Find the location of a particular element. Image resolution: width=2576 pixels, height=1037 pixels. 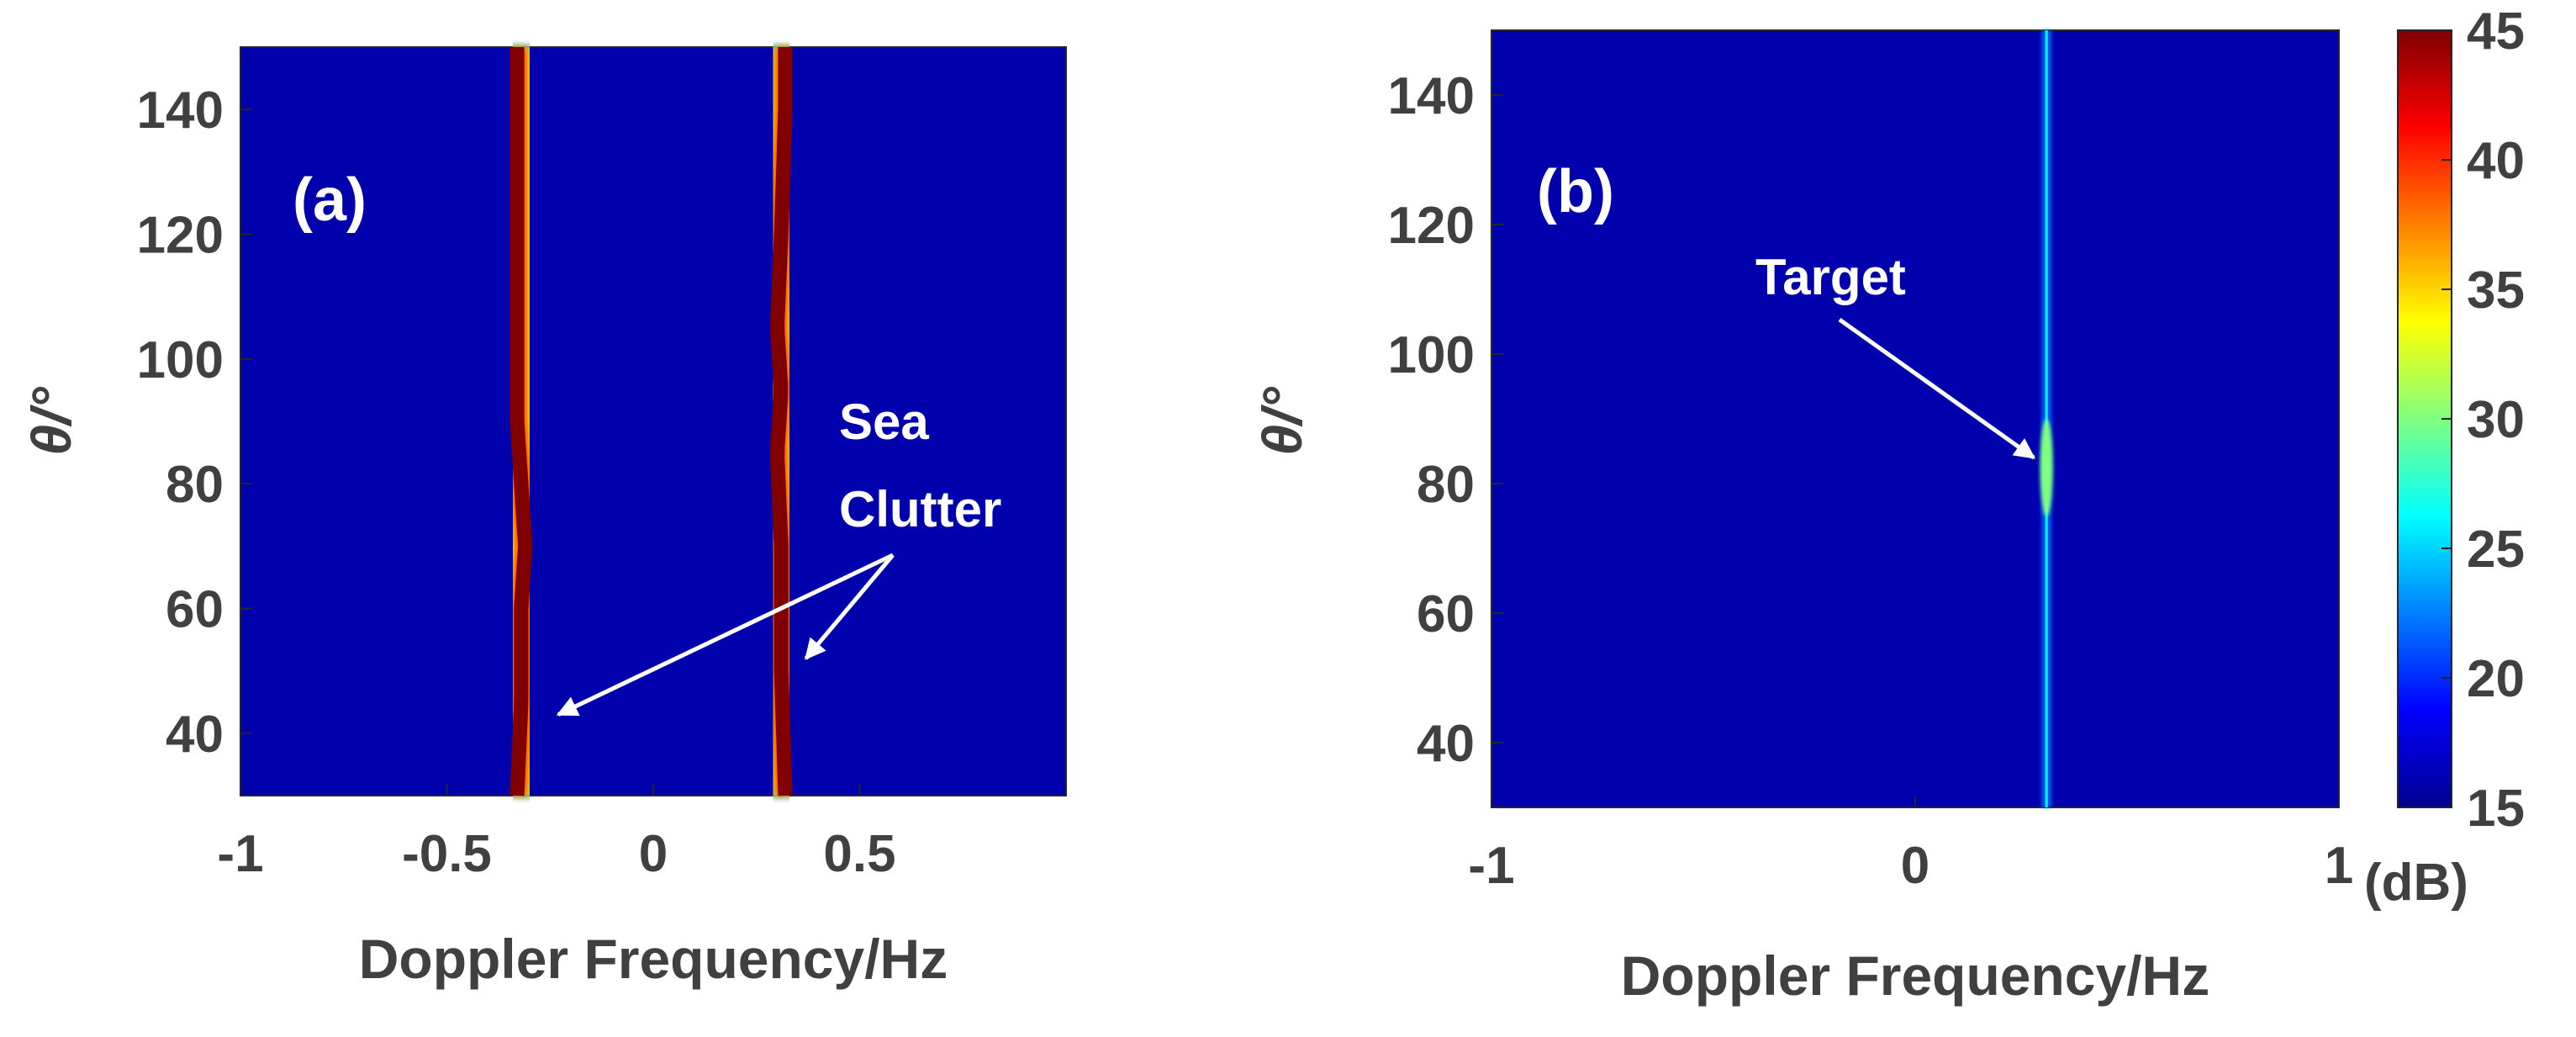

panel-label-b: (b) is located at coordinates (1575, 191).